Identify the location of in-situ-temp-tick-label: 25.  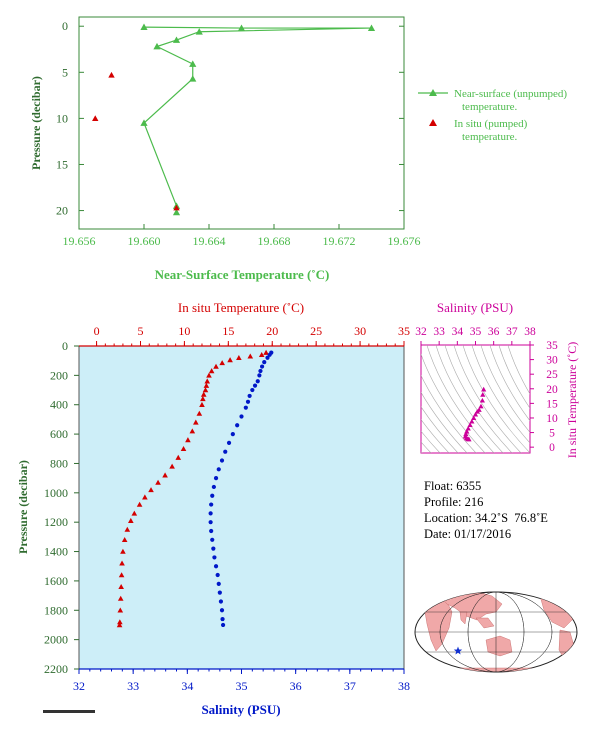
(316, 331).